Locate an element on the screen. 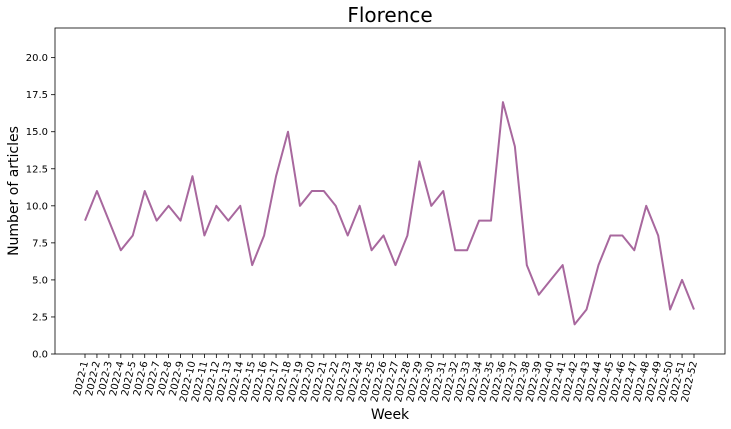 This screenshot has height=429, width=731. y-tick-label: 7.5 is located at coordinates (40, 243).